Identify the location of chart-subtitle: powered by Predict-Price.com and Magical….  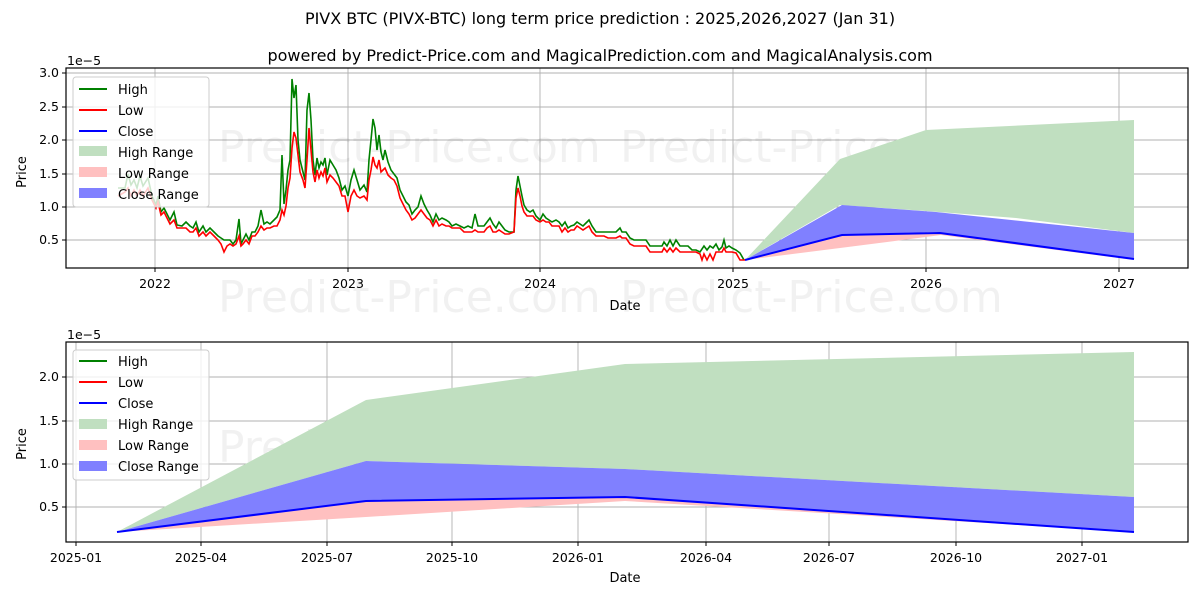
(600, 55).